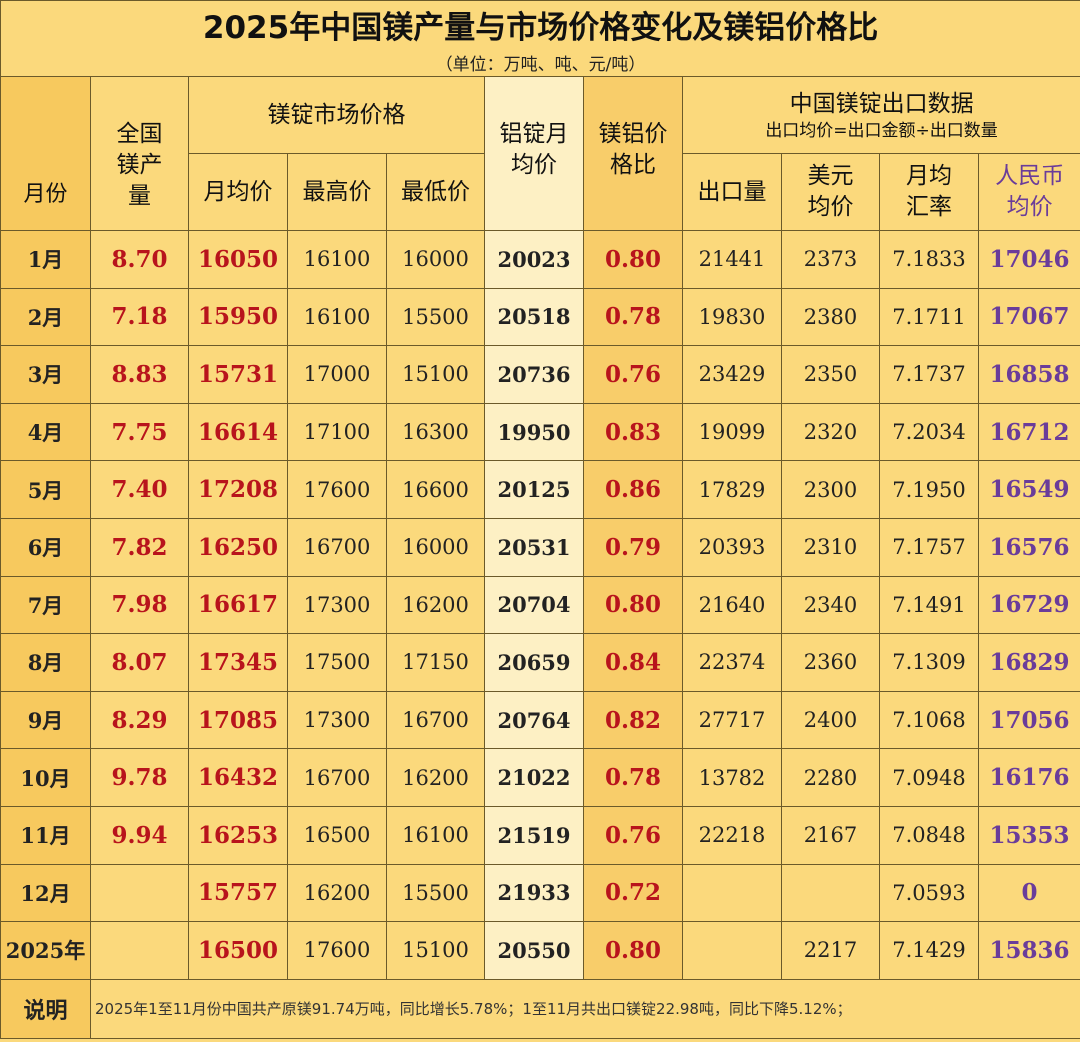 This screenshot has height=1042, width=1080. I want to click on fx-rate-cell: 7.1309, so click(929, 662).